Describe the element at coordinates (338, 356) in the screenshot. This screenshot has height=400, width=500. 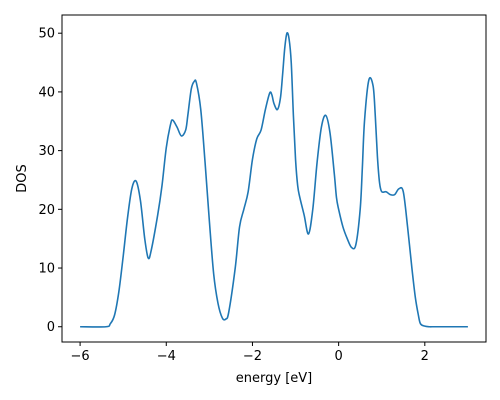
I see `x-tick-label: 0` at that location.